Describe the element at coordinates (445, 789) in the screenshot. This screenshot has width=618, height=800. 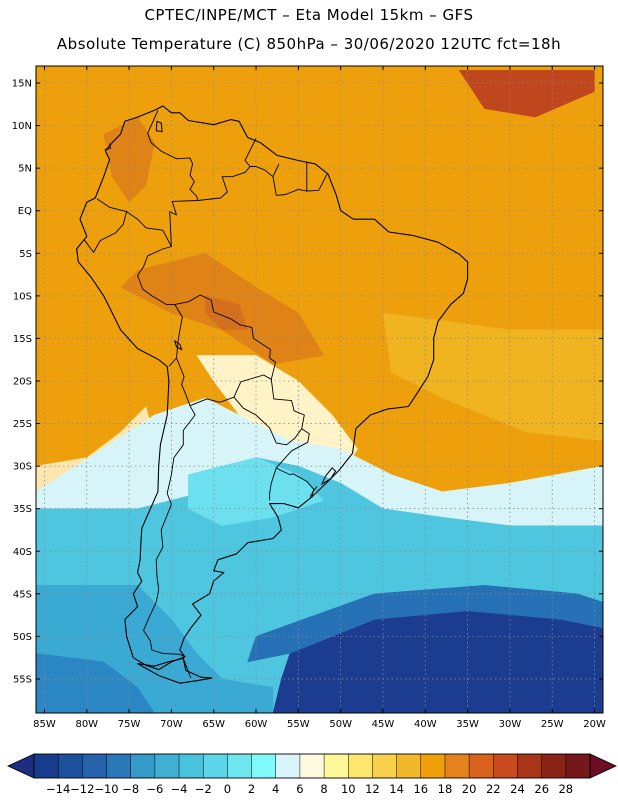
I see `colorbar-label: 18` at that location.